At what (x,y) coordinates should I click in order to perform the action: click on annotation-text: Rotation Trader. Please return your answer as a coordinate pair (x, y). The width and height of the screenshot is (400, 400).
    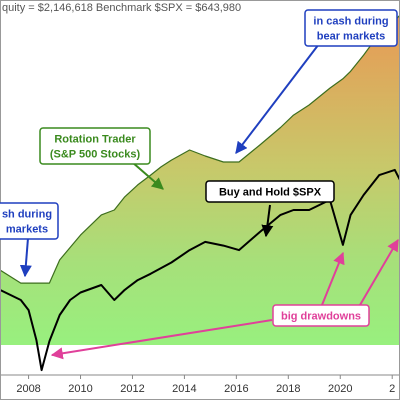
    Looking at the image, I should click on (95, 139).